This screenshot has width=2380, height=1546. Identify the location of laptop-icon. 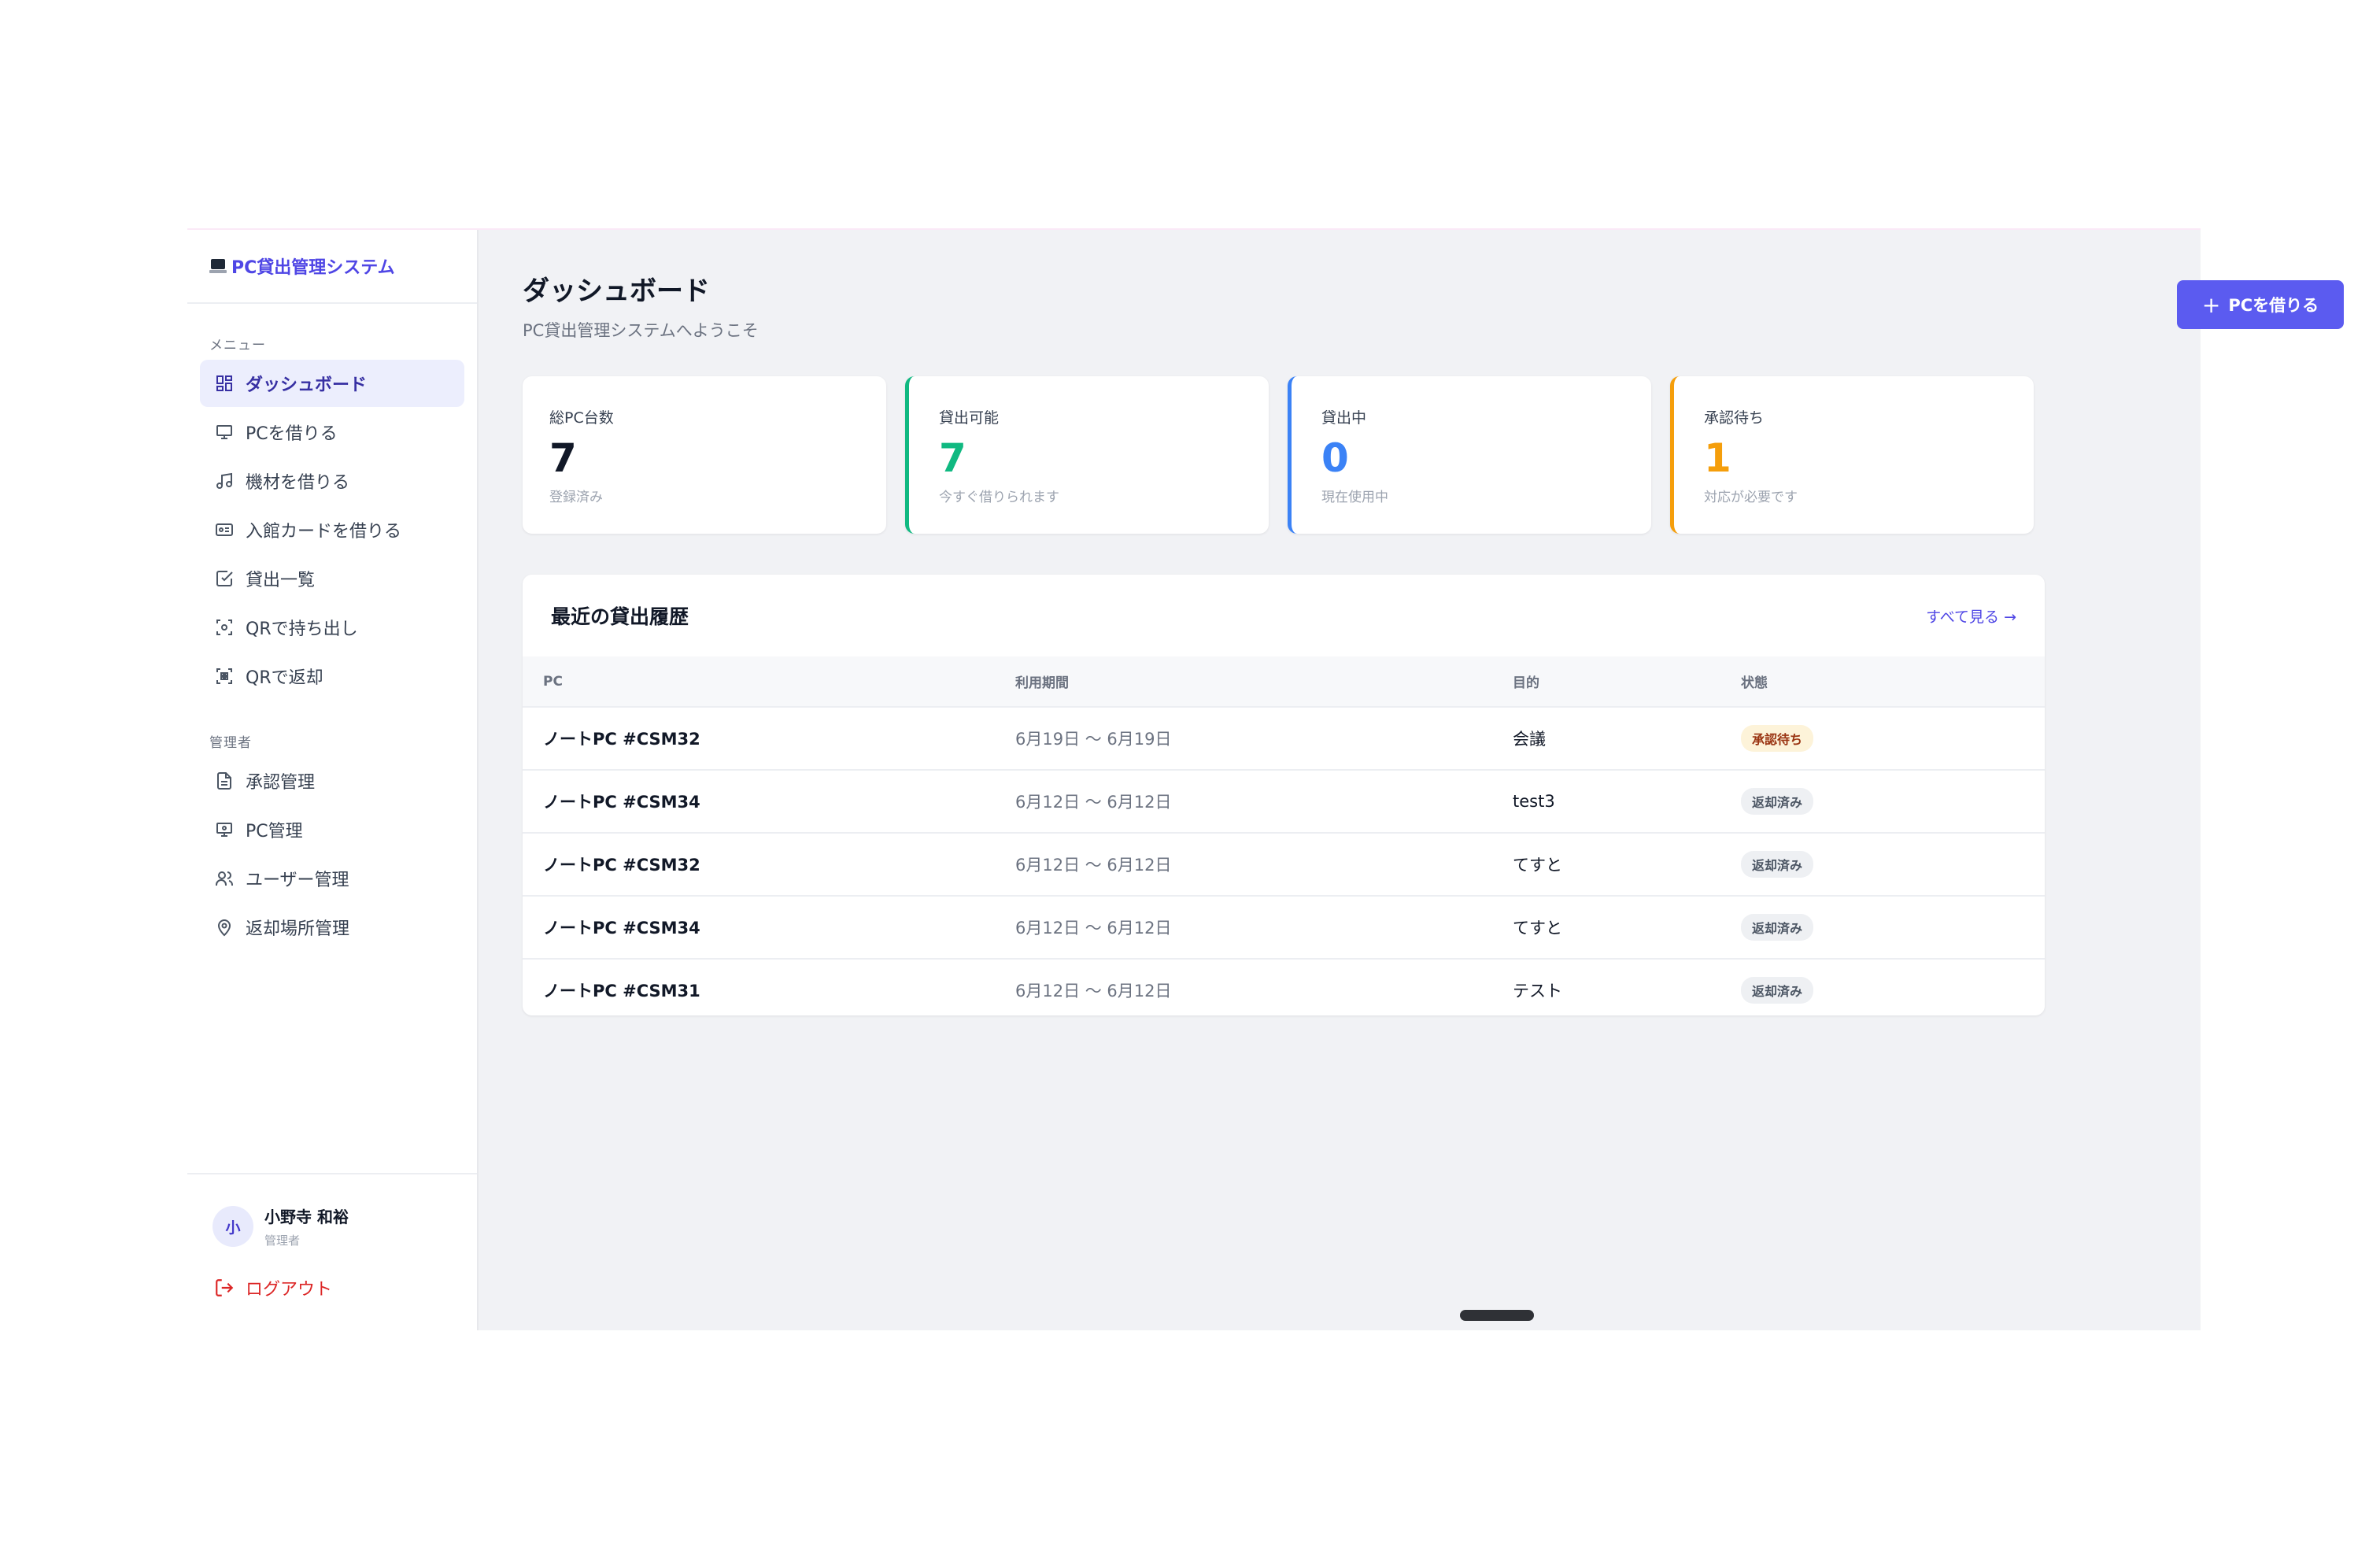
(218, 266).